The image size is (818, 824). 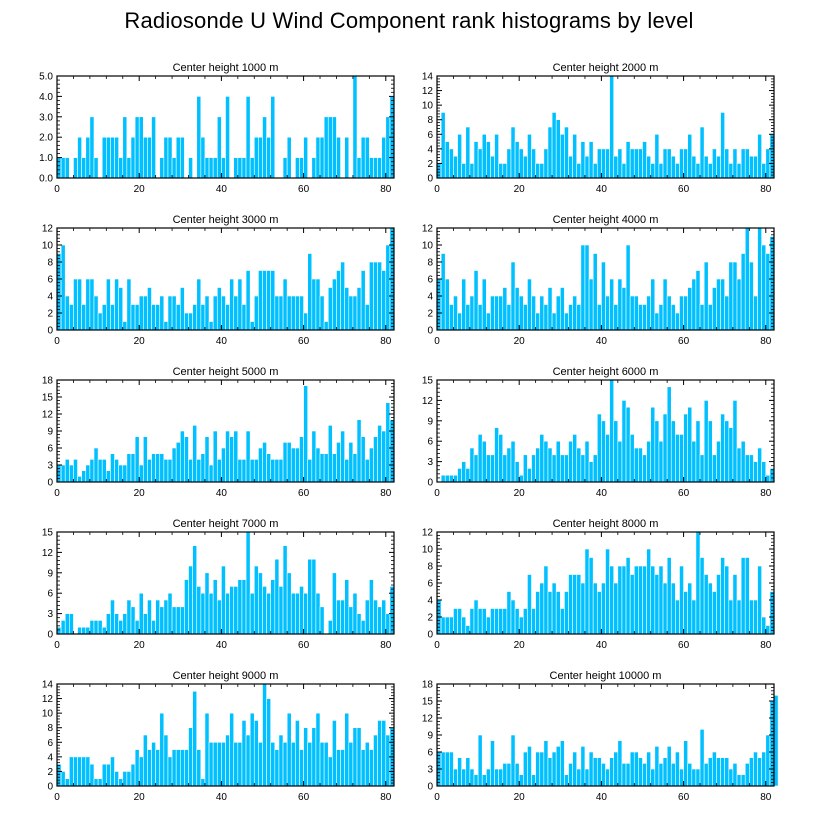 I want to click on x-tick-label: 40, so click(x=602, y=797).